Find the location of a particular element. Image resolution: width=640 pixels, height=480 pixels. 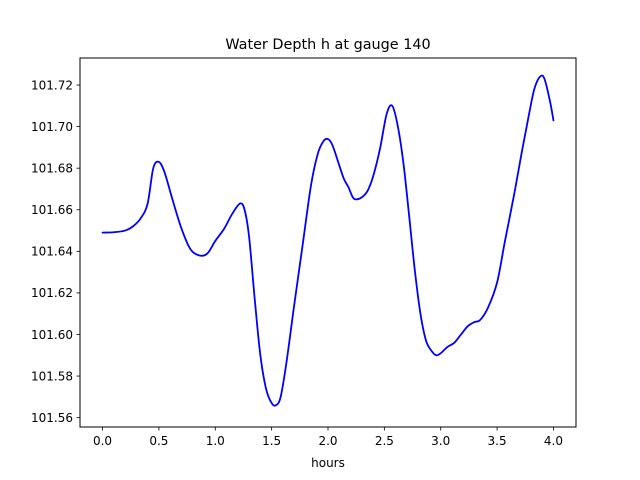

x-tick-label: 1.5 is located at coordinates (271, 441).